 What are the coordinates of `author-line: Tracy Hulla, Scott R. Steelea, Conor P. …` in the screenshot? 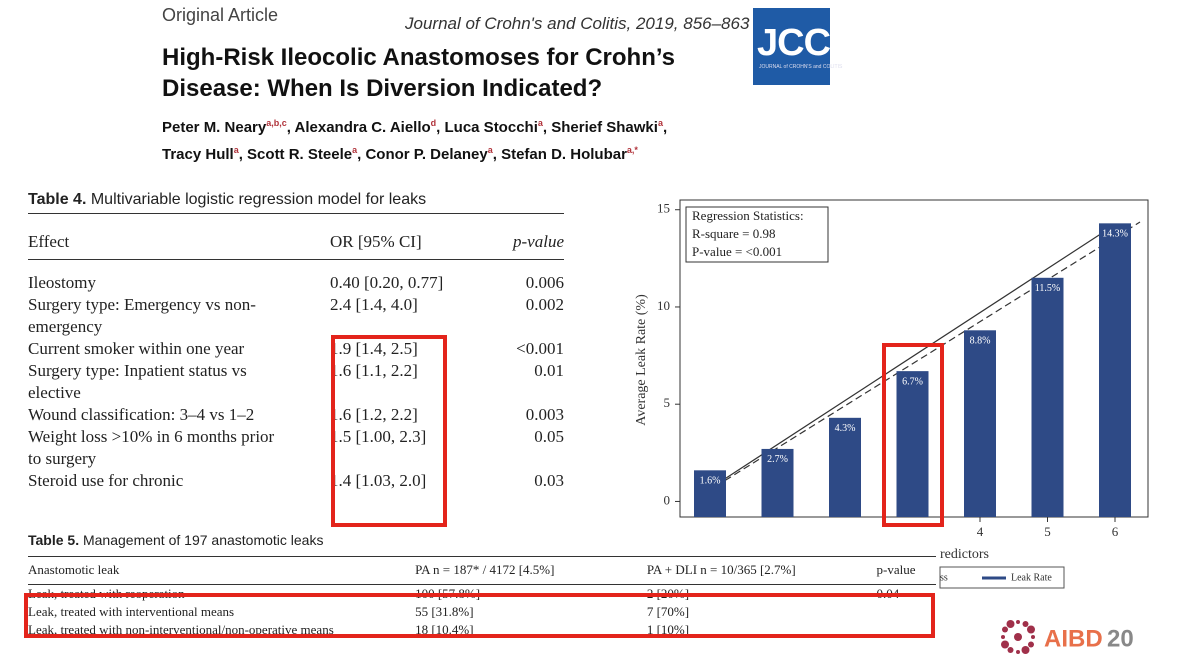 It's located at (414, 152).